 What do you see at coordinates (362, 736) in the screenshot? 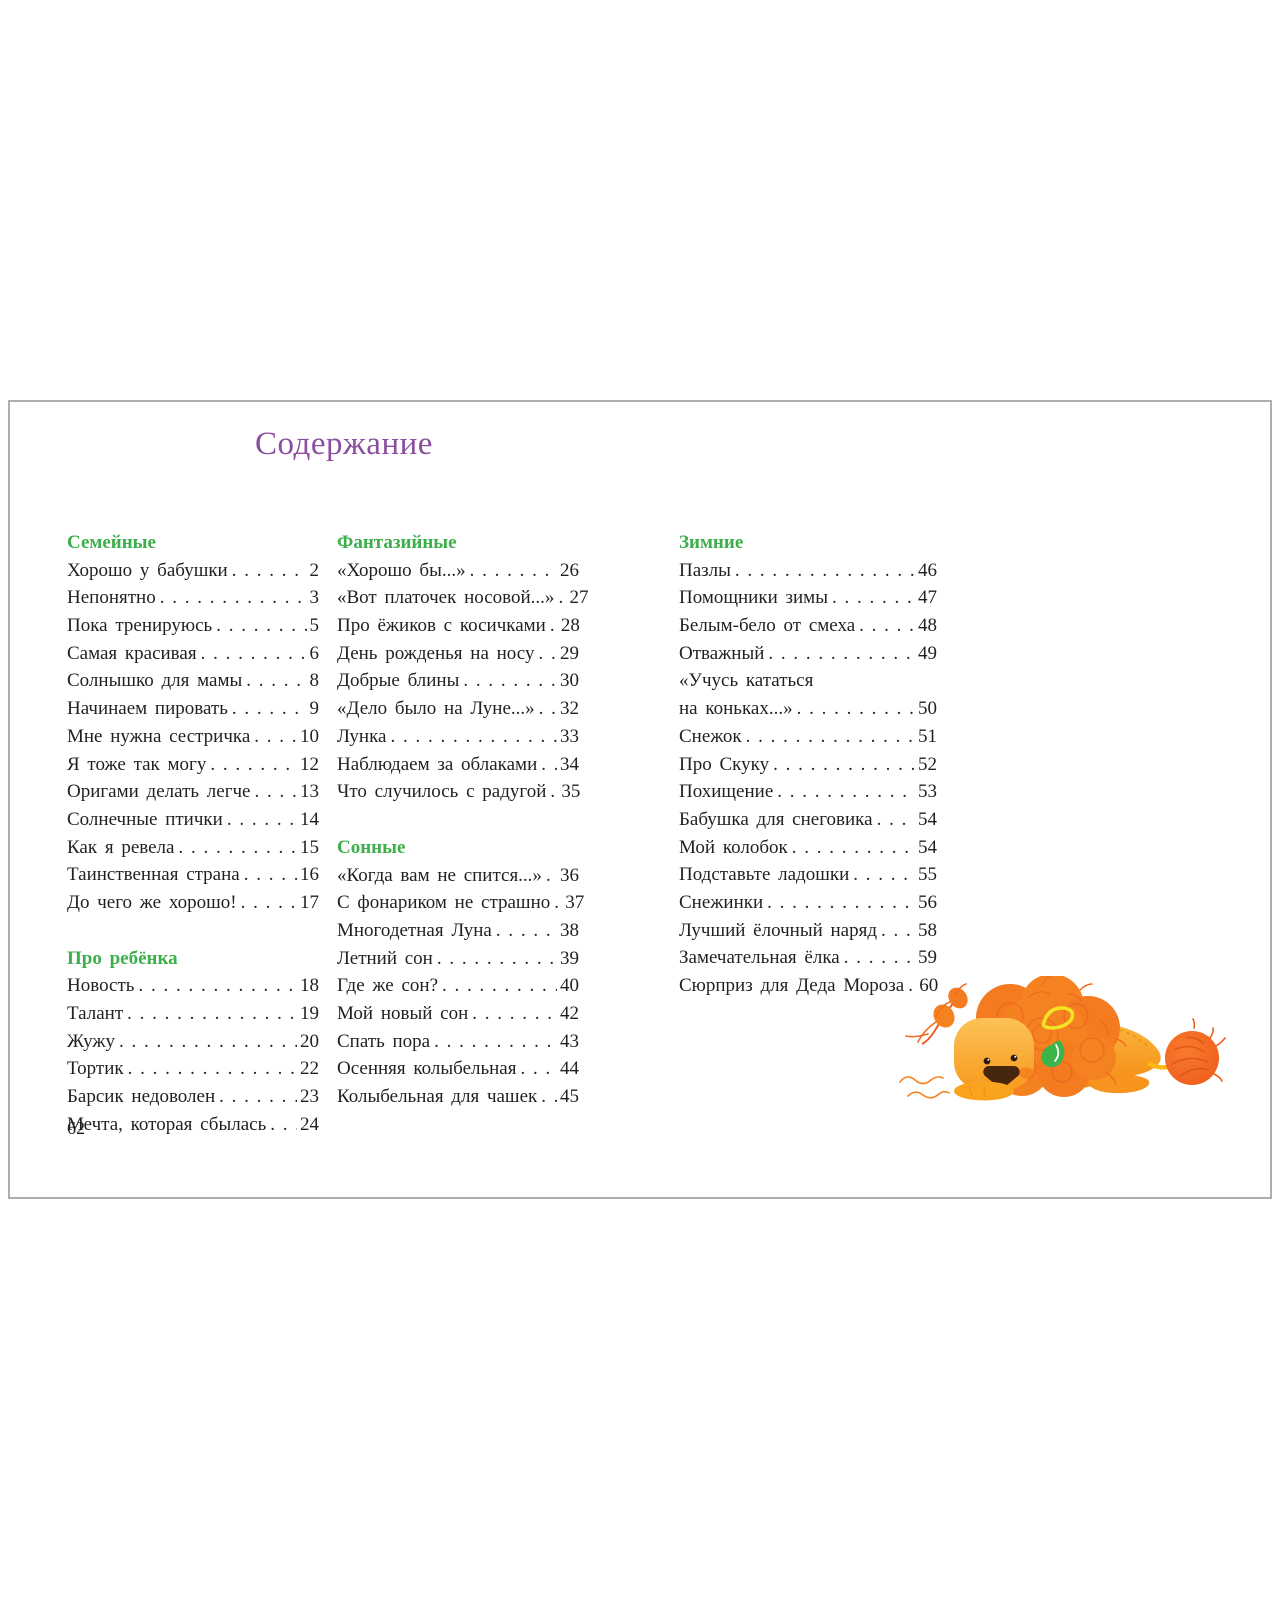
I see `toc-entry-title: Лунка` at bounding box center [362, 736].